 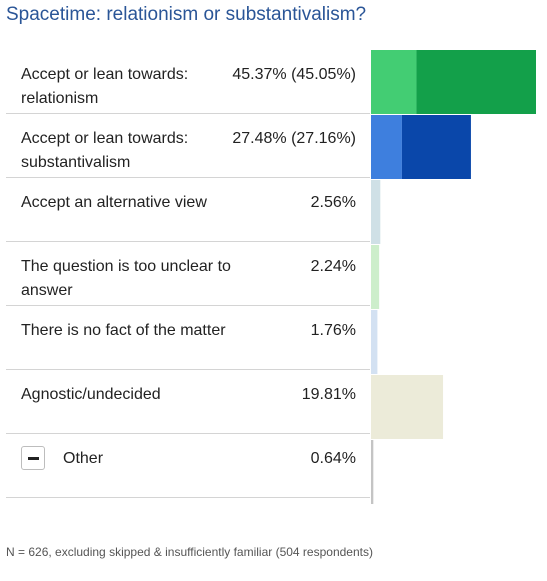 I want to click on answer-percentage: 1.76%, so click(x=333, y=330).